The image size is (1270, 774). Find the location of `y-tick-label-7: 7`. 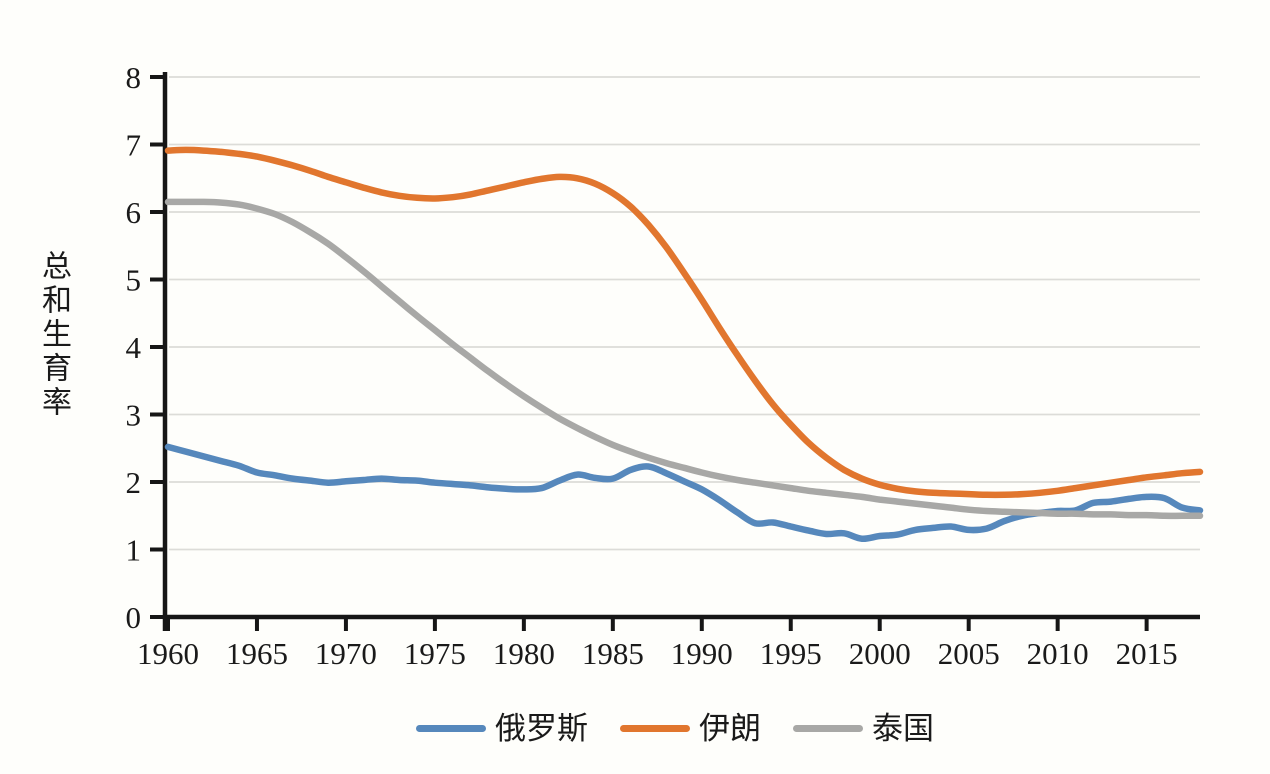

y-tick-label-7: 7 is located at coordinates (134, 145).